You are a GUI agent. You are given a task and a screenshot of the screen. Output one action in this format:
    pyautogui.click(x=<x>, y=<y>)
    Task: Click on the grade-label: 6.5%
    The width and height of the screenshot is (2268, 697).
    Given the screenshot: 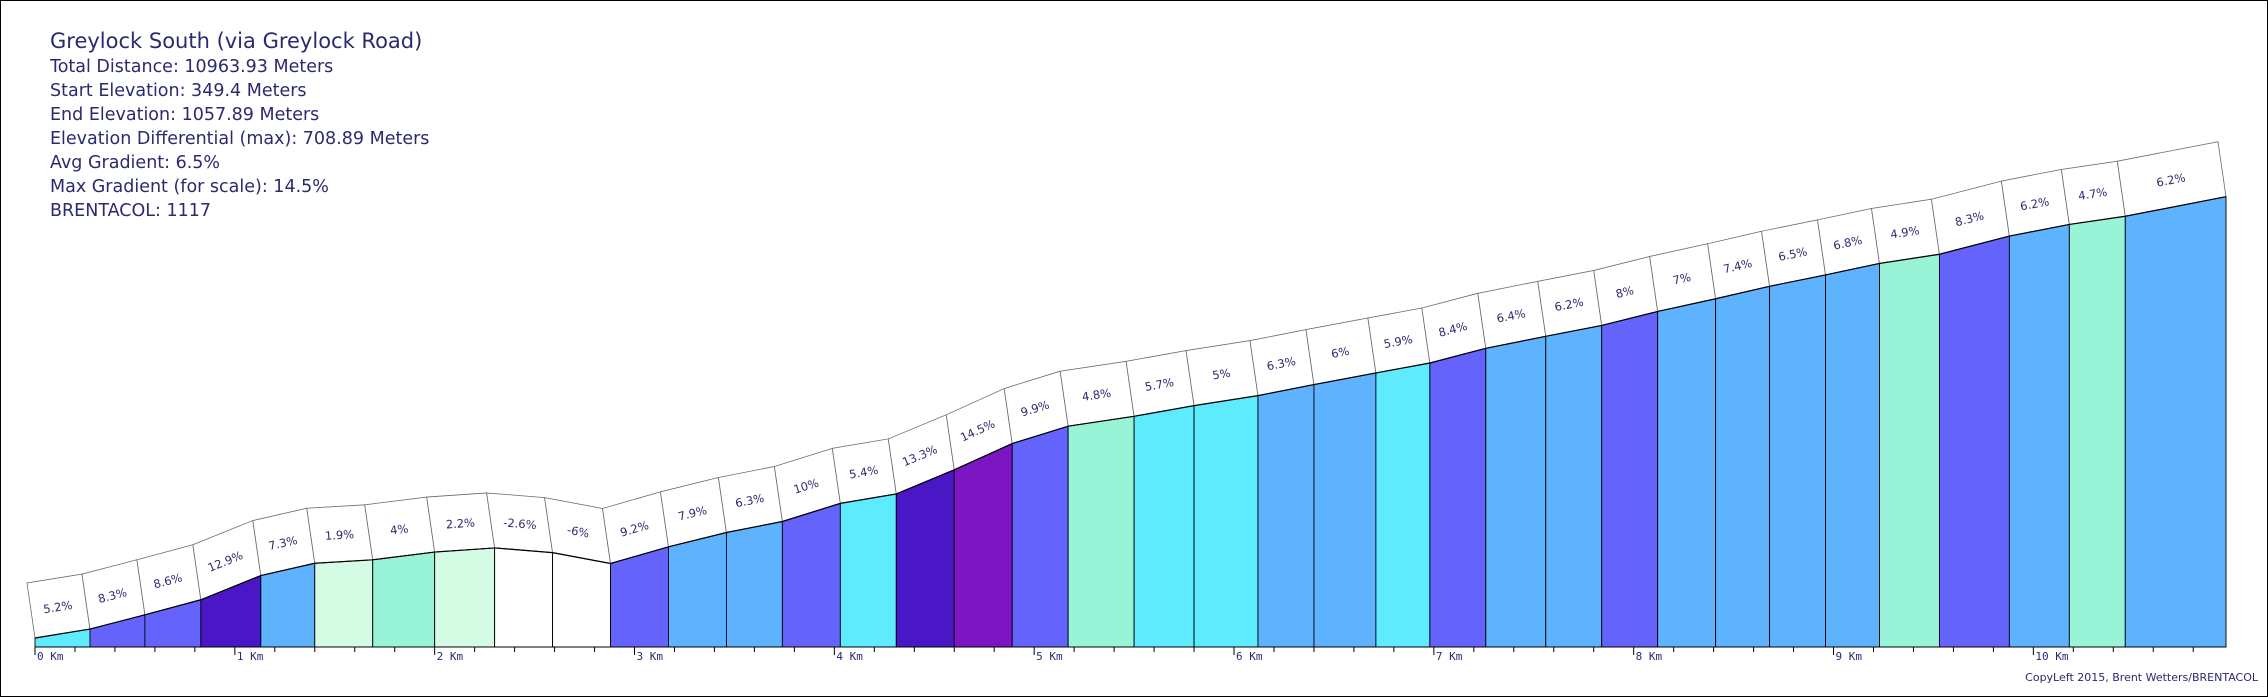 What is the action you would take?
    pyautogui.click(x=1792, y=254)
    